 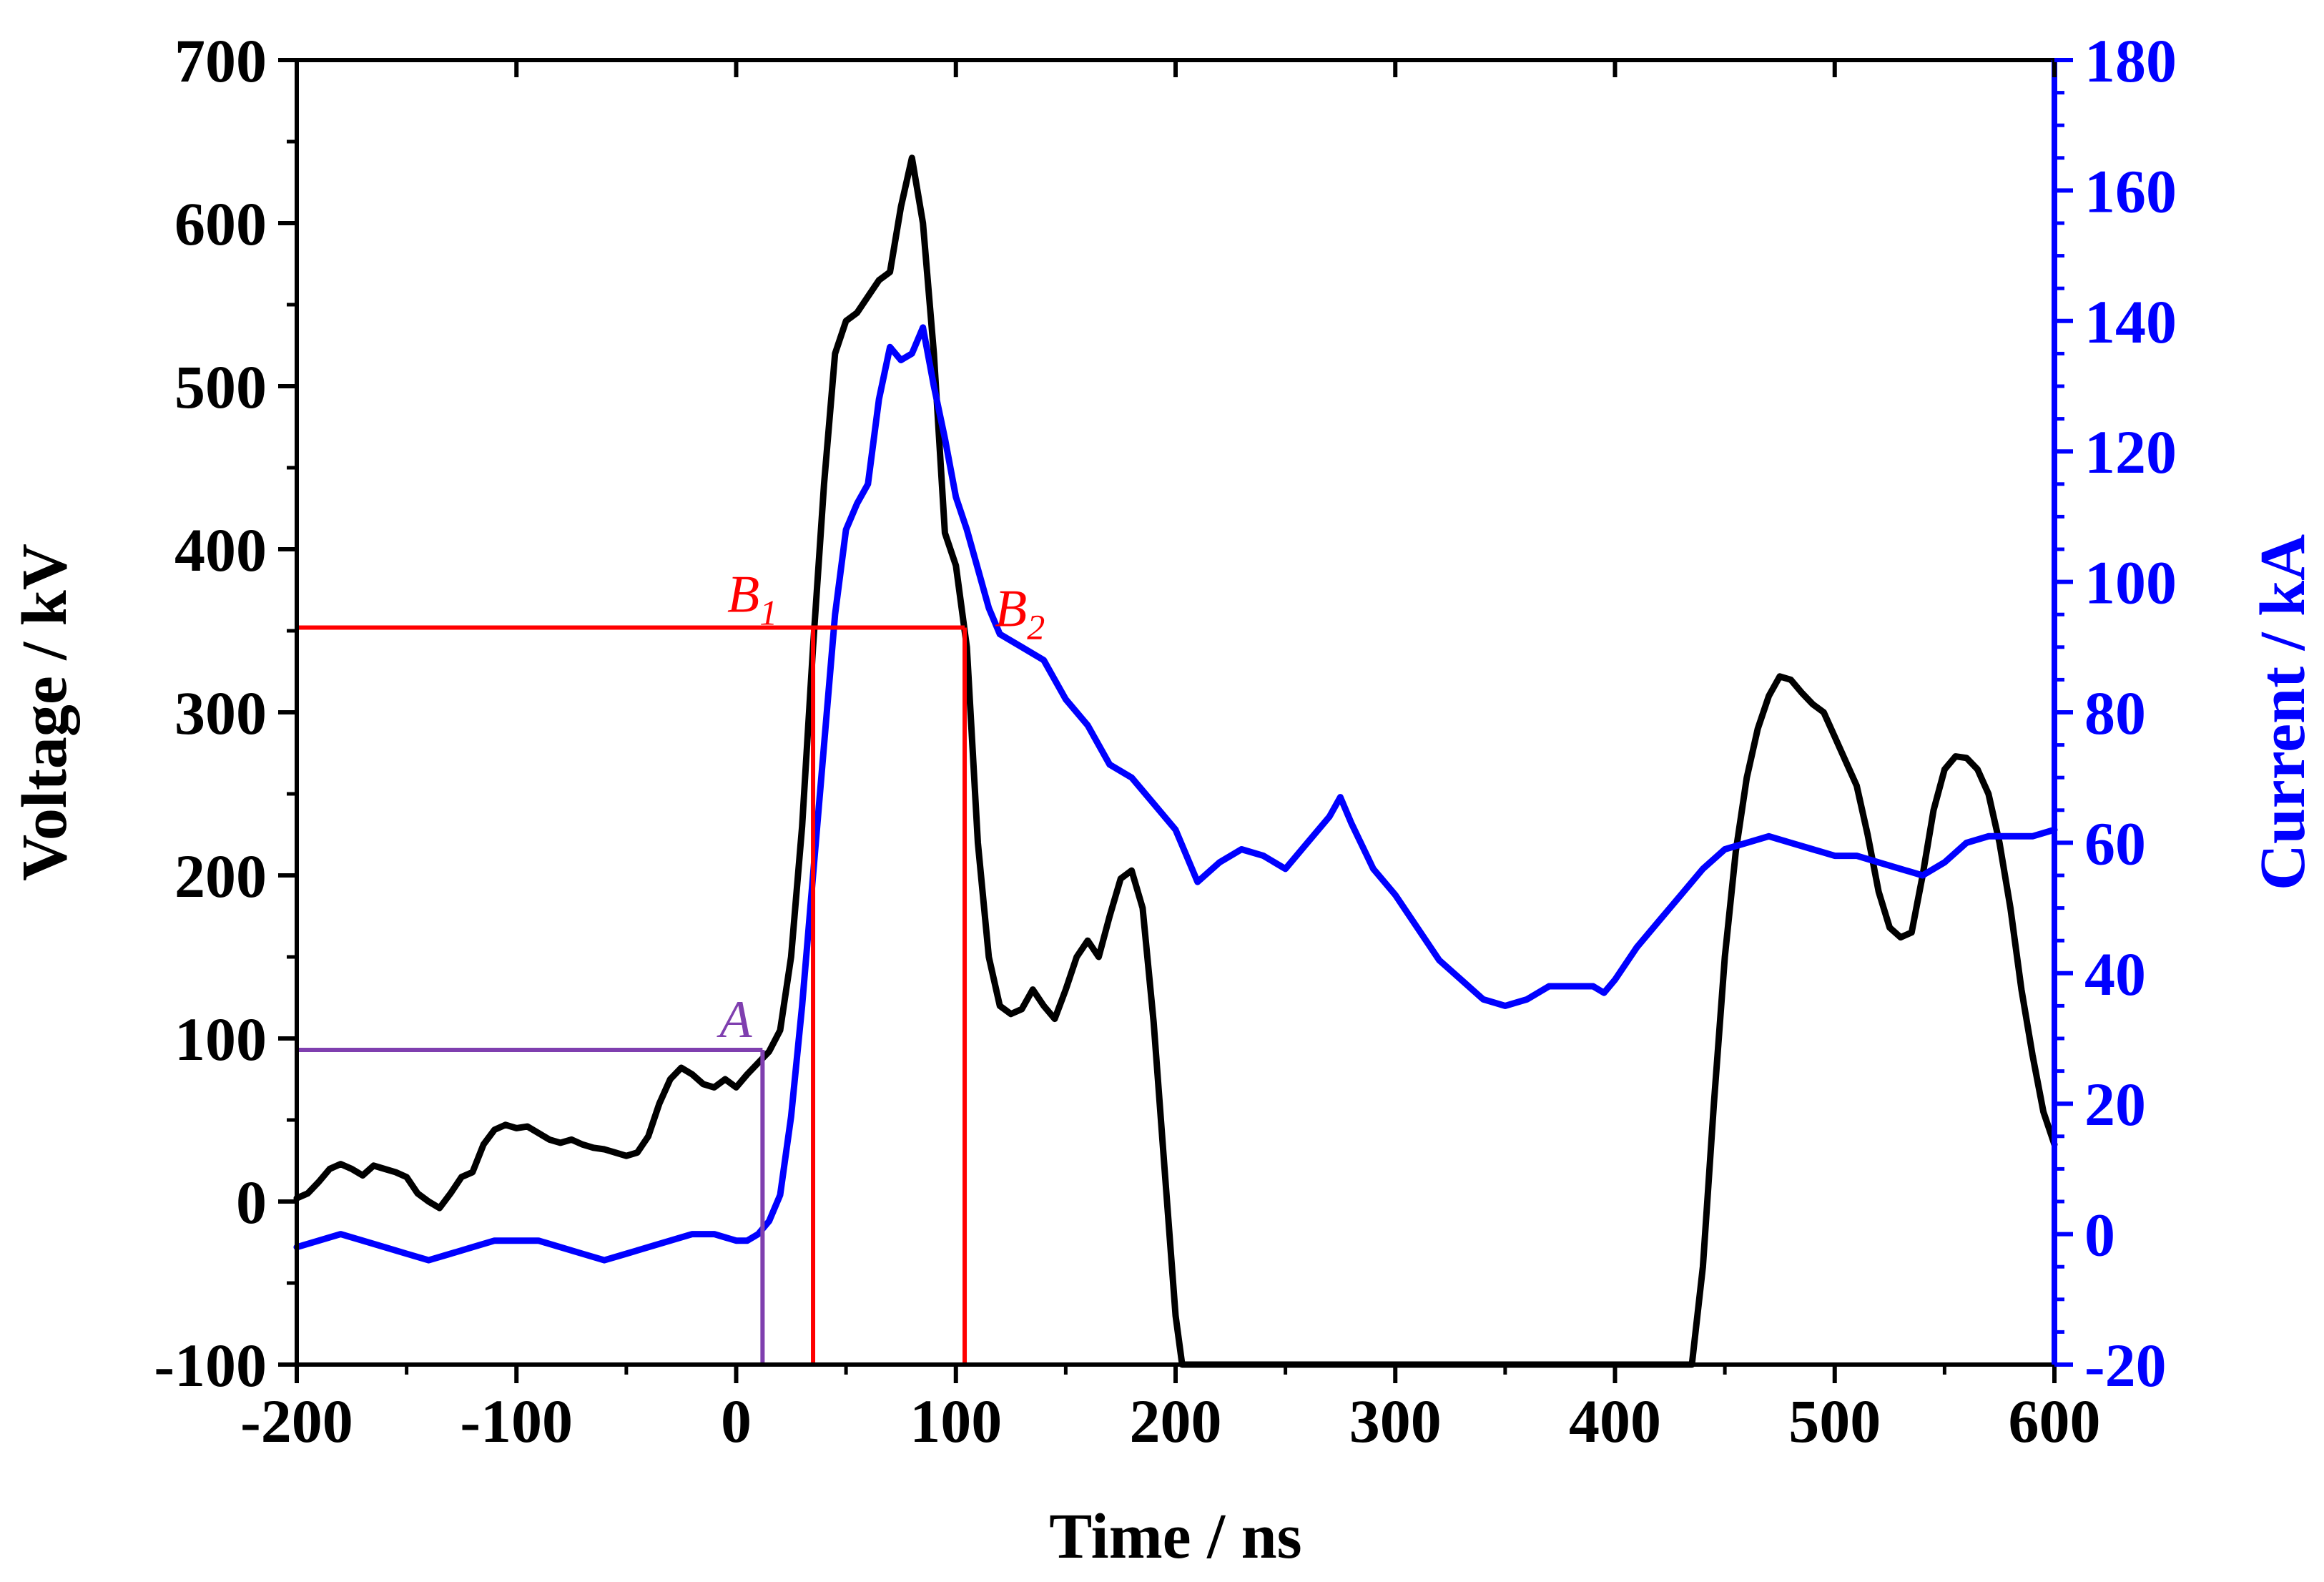 I want to click on x-tick-label: 100, so click(x=956, y=1421).